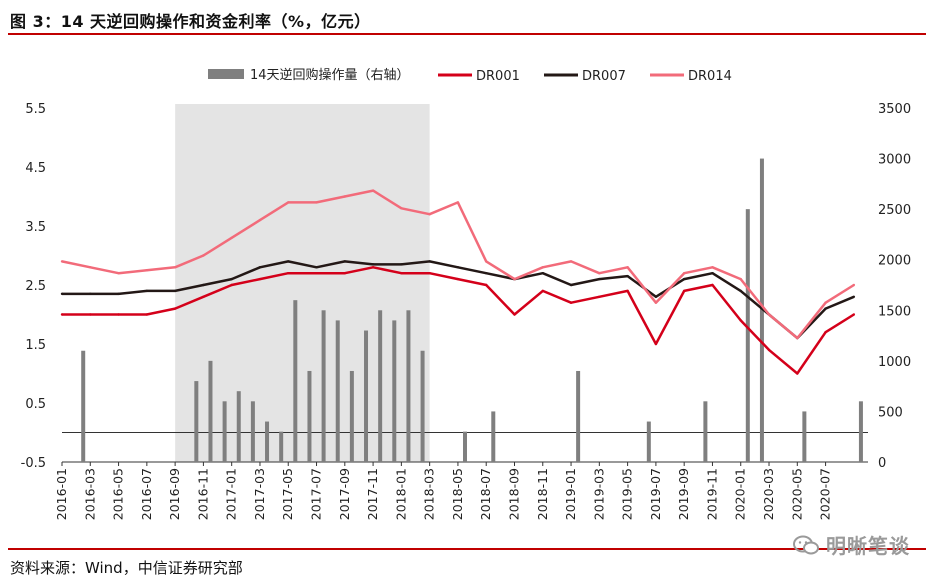 The image size is (934, 585). Describe the element at coordinates (287, 494) in the screenshot. I see `x-tick-label: 2017-05` at that location.